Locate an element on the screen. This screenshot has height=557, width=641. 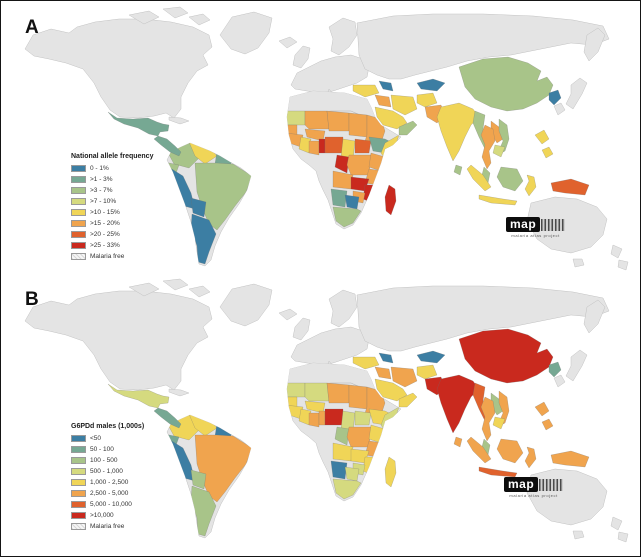
borneo-shape is located at coordinates (510, 179).